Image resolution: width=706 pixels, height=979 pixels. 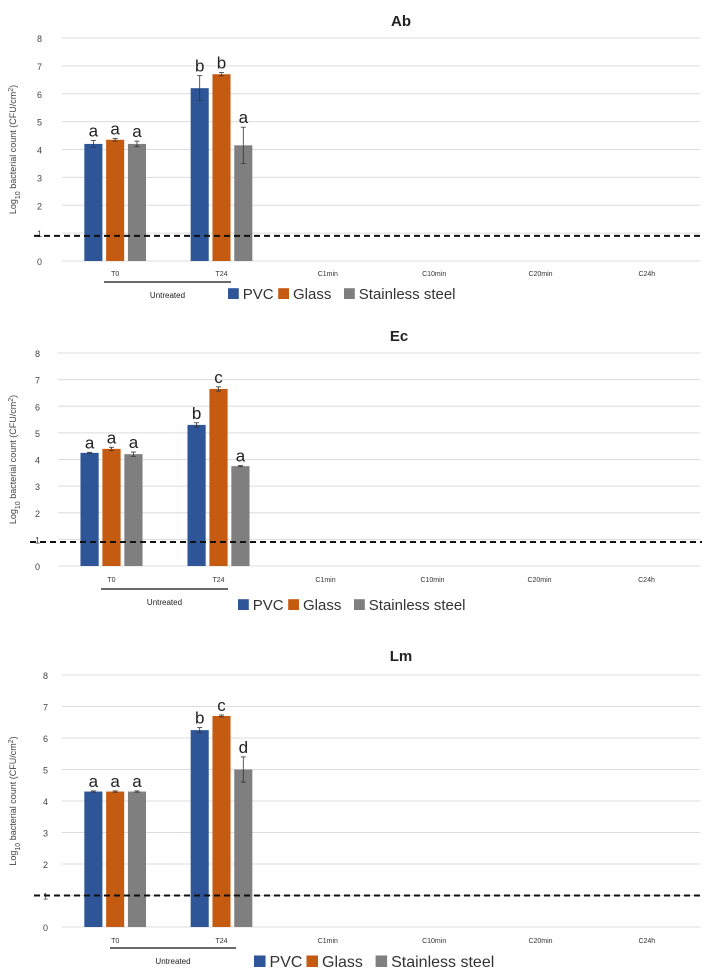 What do you see at coordinates (243, 747) in the screenshot?
I see `significance-letter: d` at bounding box center [243, 747].